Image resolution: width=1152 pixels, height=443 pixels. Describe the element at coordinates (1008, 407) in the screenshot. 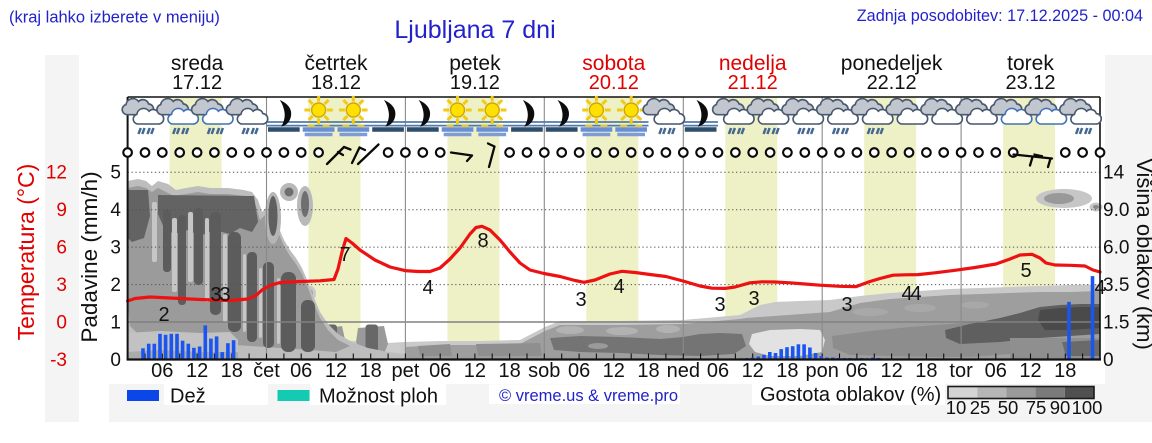

I see `svg-text: 50` at that location.